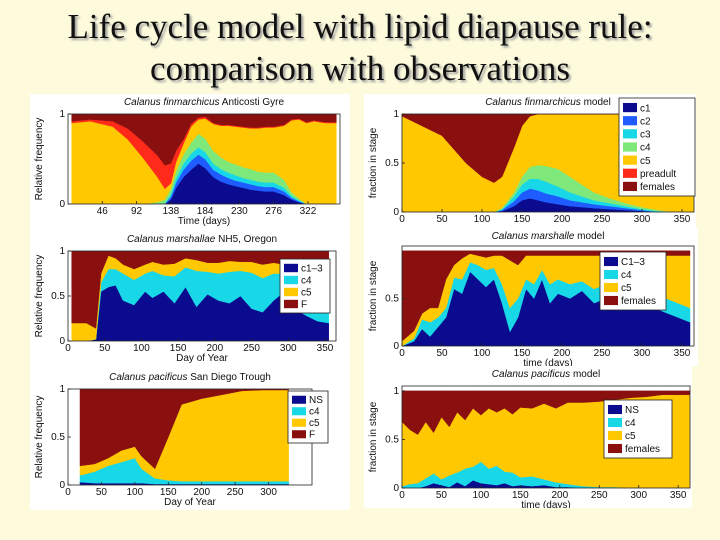  What do you see at coordinates (202, 358) in the screenshot?
I see `x-axis-label: Day of Year` at bounding box center [202, 358].